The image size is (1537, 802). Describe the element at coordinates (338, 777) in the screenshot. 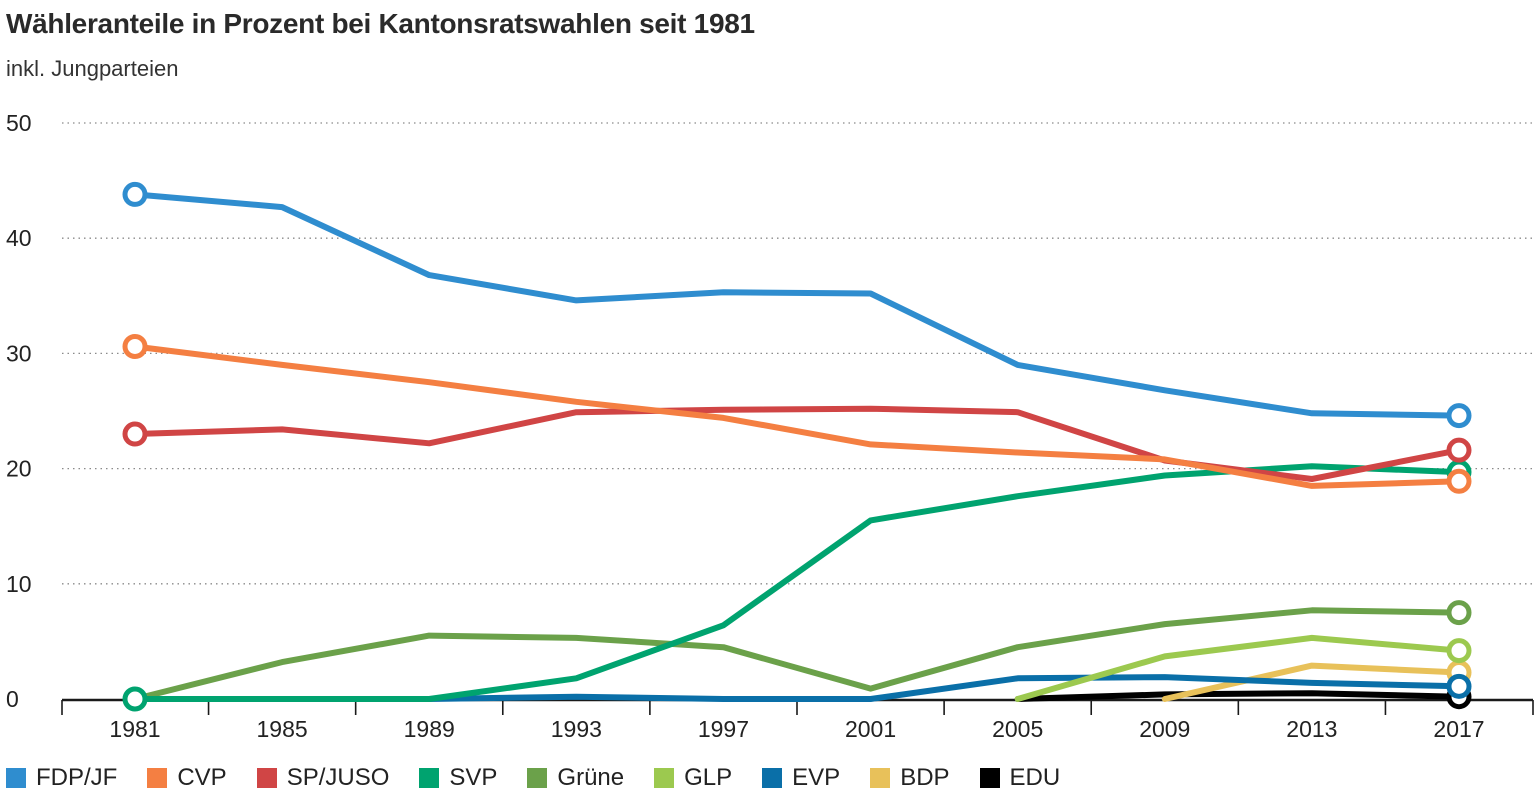

I see `legend-label: SP/JUSO` at that location.